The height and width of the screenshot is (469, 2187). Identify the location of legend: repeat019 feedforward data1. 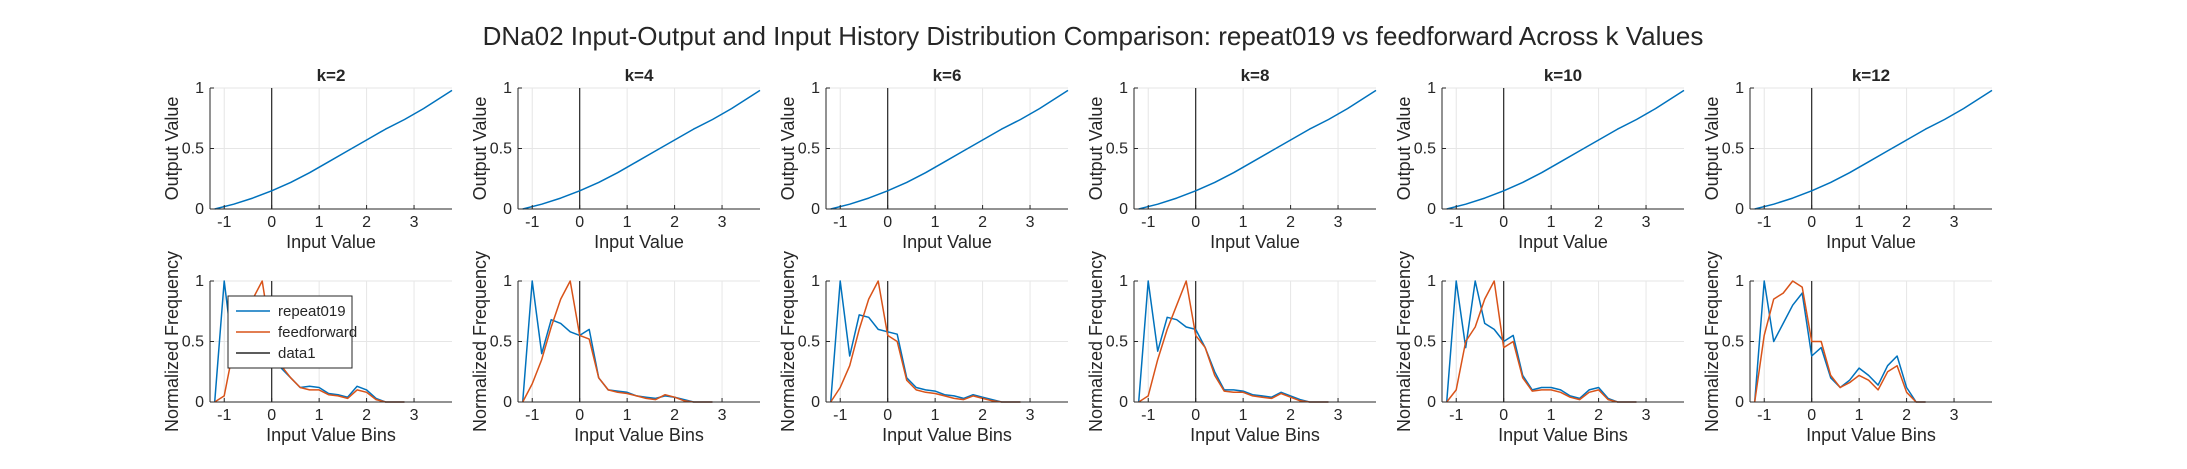
(292, 332).